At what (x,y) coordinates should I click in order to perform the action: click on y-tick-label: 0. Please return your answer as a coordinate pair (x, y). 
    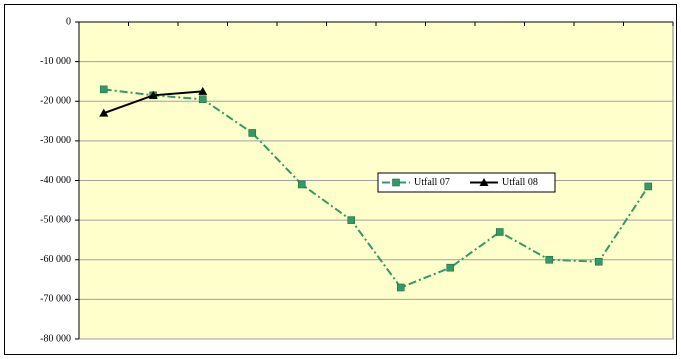
    Looking at the image, I should click on (68, 21).